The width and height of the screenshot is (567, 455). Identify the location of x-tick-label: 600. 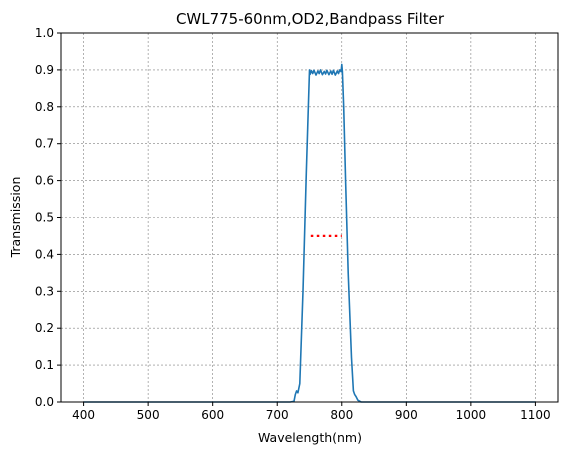
(212, 415).